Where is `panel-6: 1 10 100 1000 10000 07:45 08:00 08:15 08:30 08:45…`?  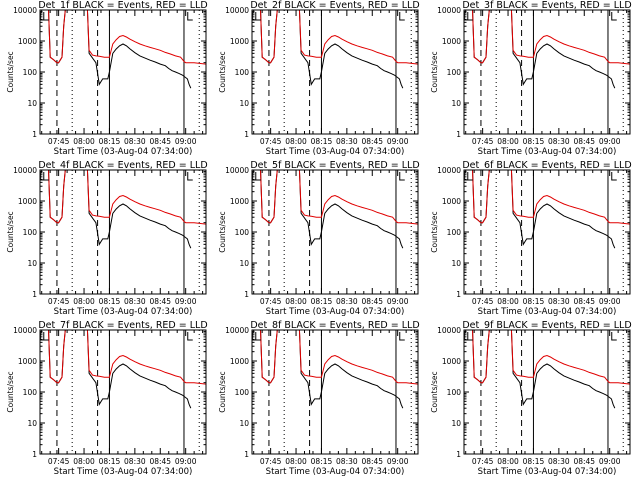
panel-6: 1 10 100 1000 10000 07:45 08:00 08:15 08:30 08:45… is located at coordinates (531, 238).